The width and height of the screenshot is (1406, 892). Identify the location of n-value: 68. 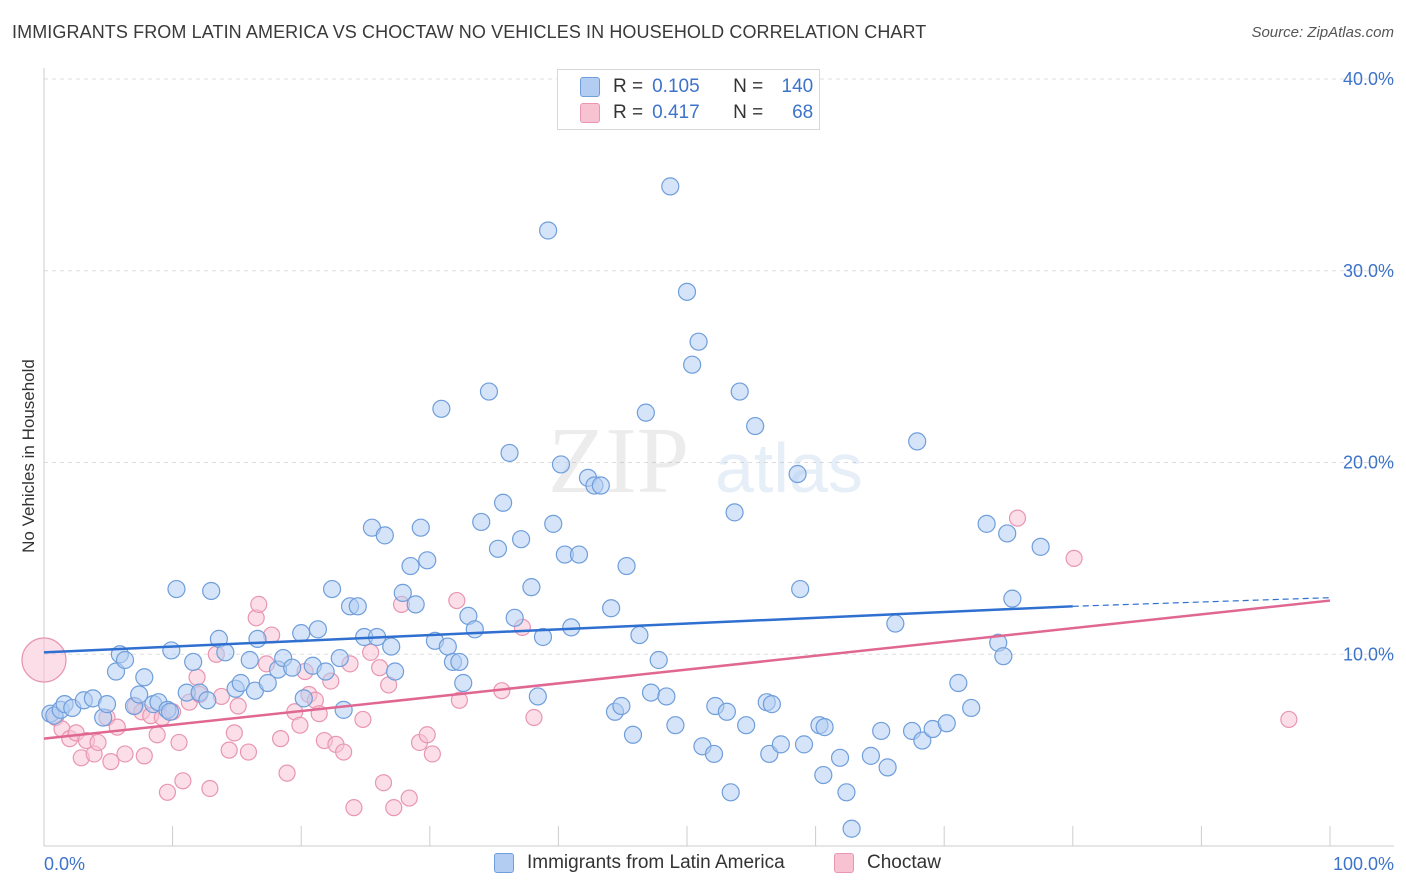
(803, 112).